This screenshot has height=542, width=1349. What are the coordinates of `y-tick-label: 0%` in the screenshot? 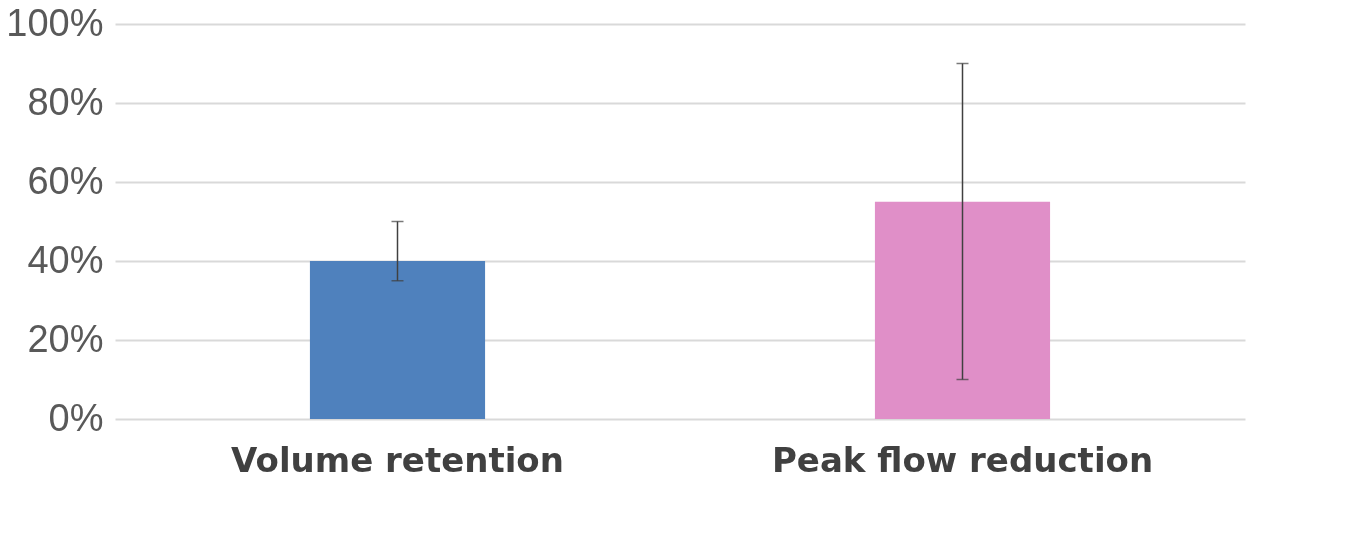 It's located at (76, 417).